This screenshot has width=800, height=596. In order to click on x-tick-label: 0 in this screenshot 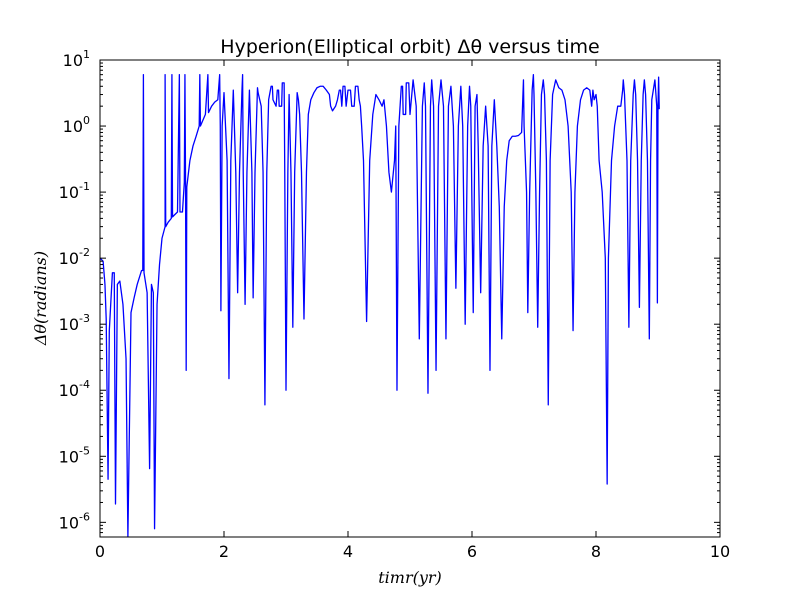, I will do `click(100, 551)`.